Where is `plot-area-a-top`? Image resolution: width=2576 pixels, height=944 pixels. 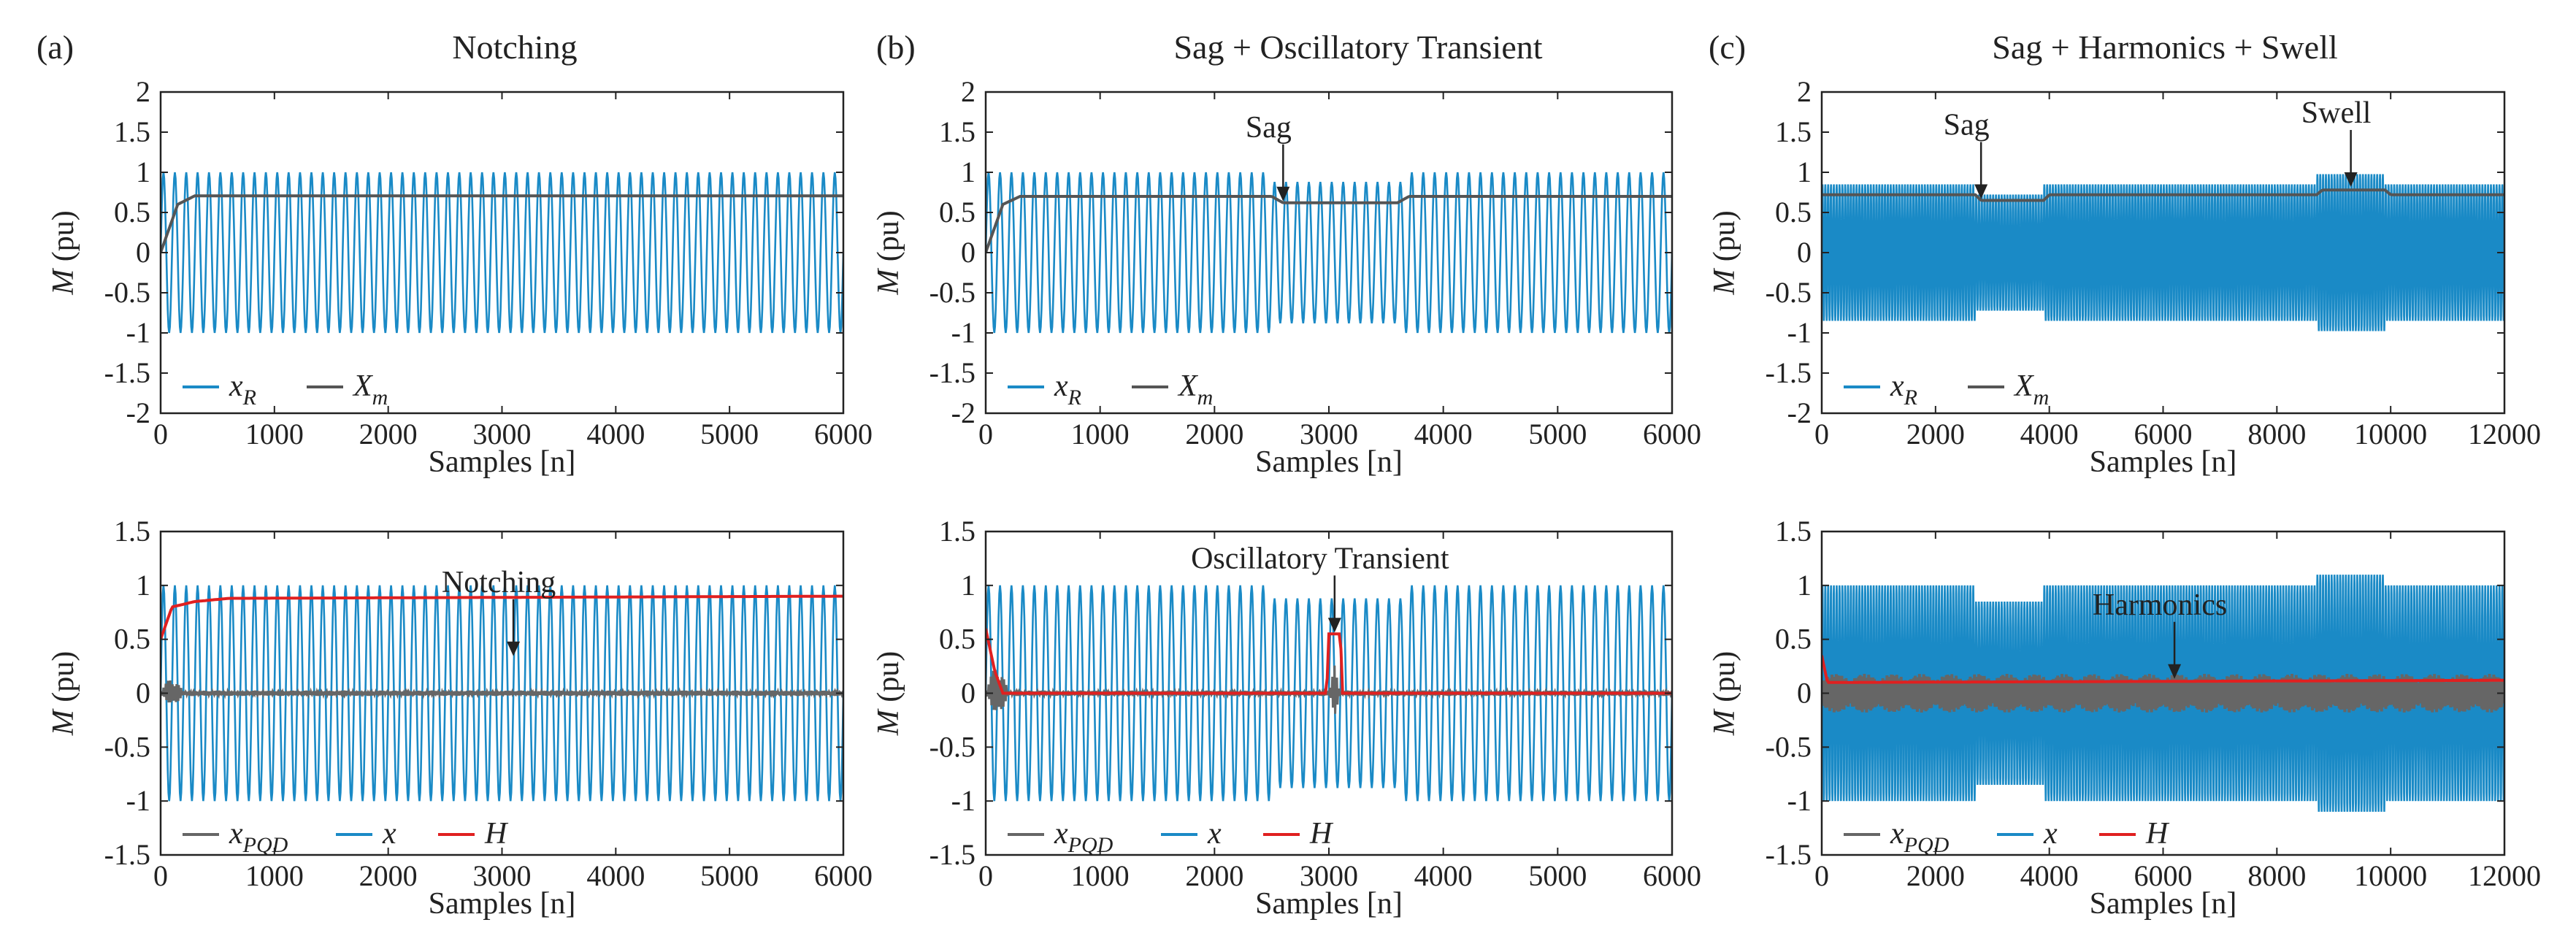 plot-area-a-top is located at coordinates (502, 253).